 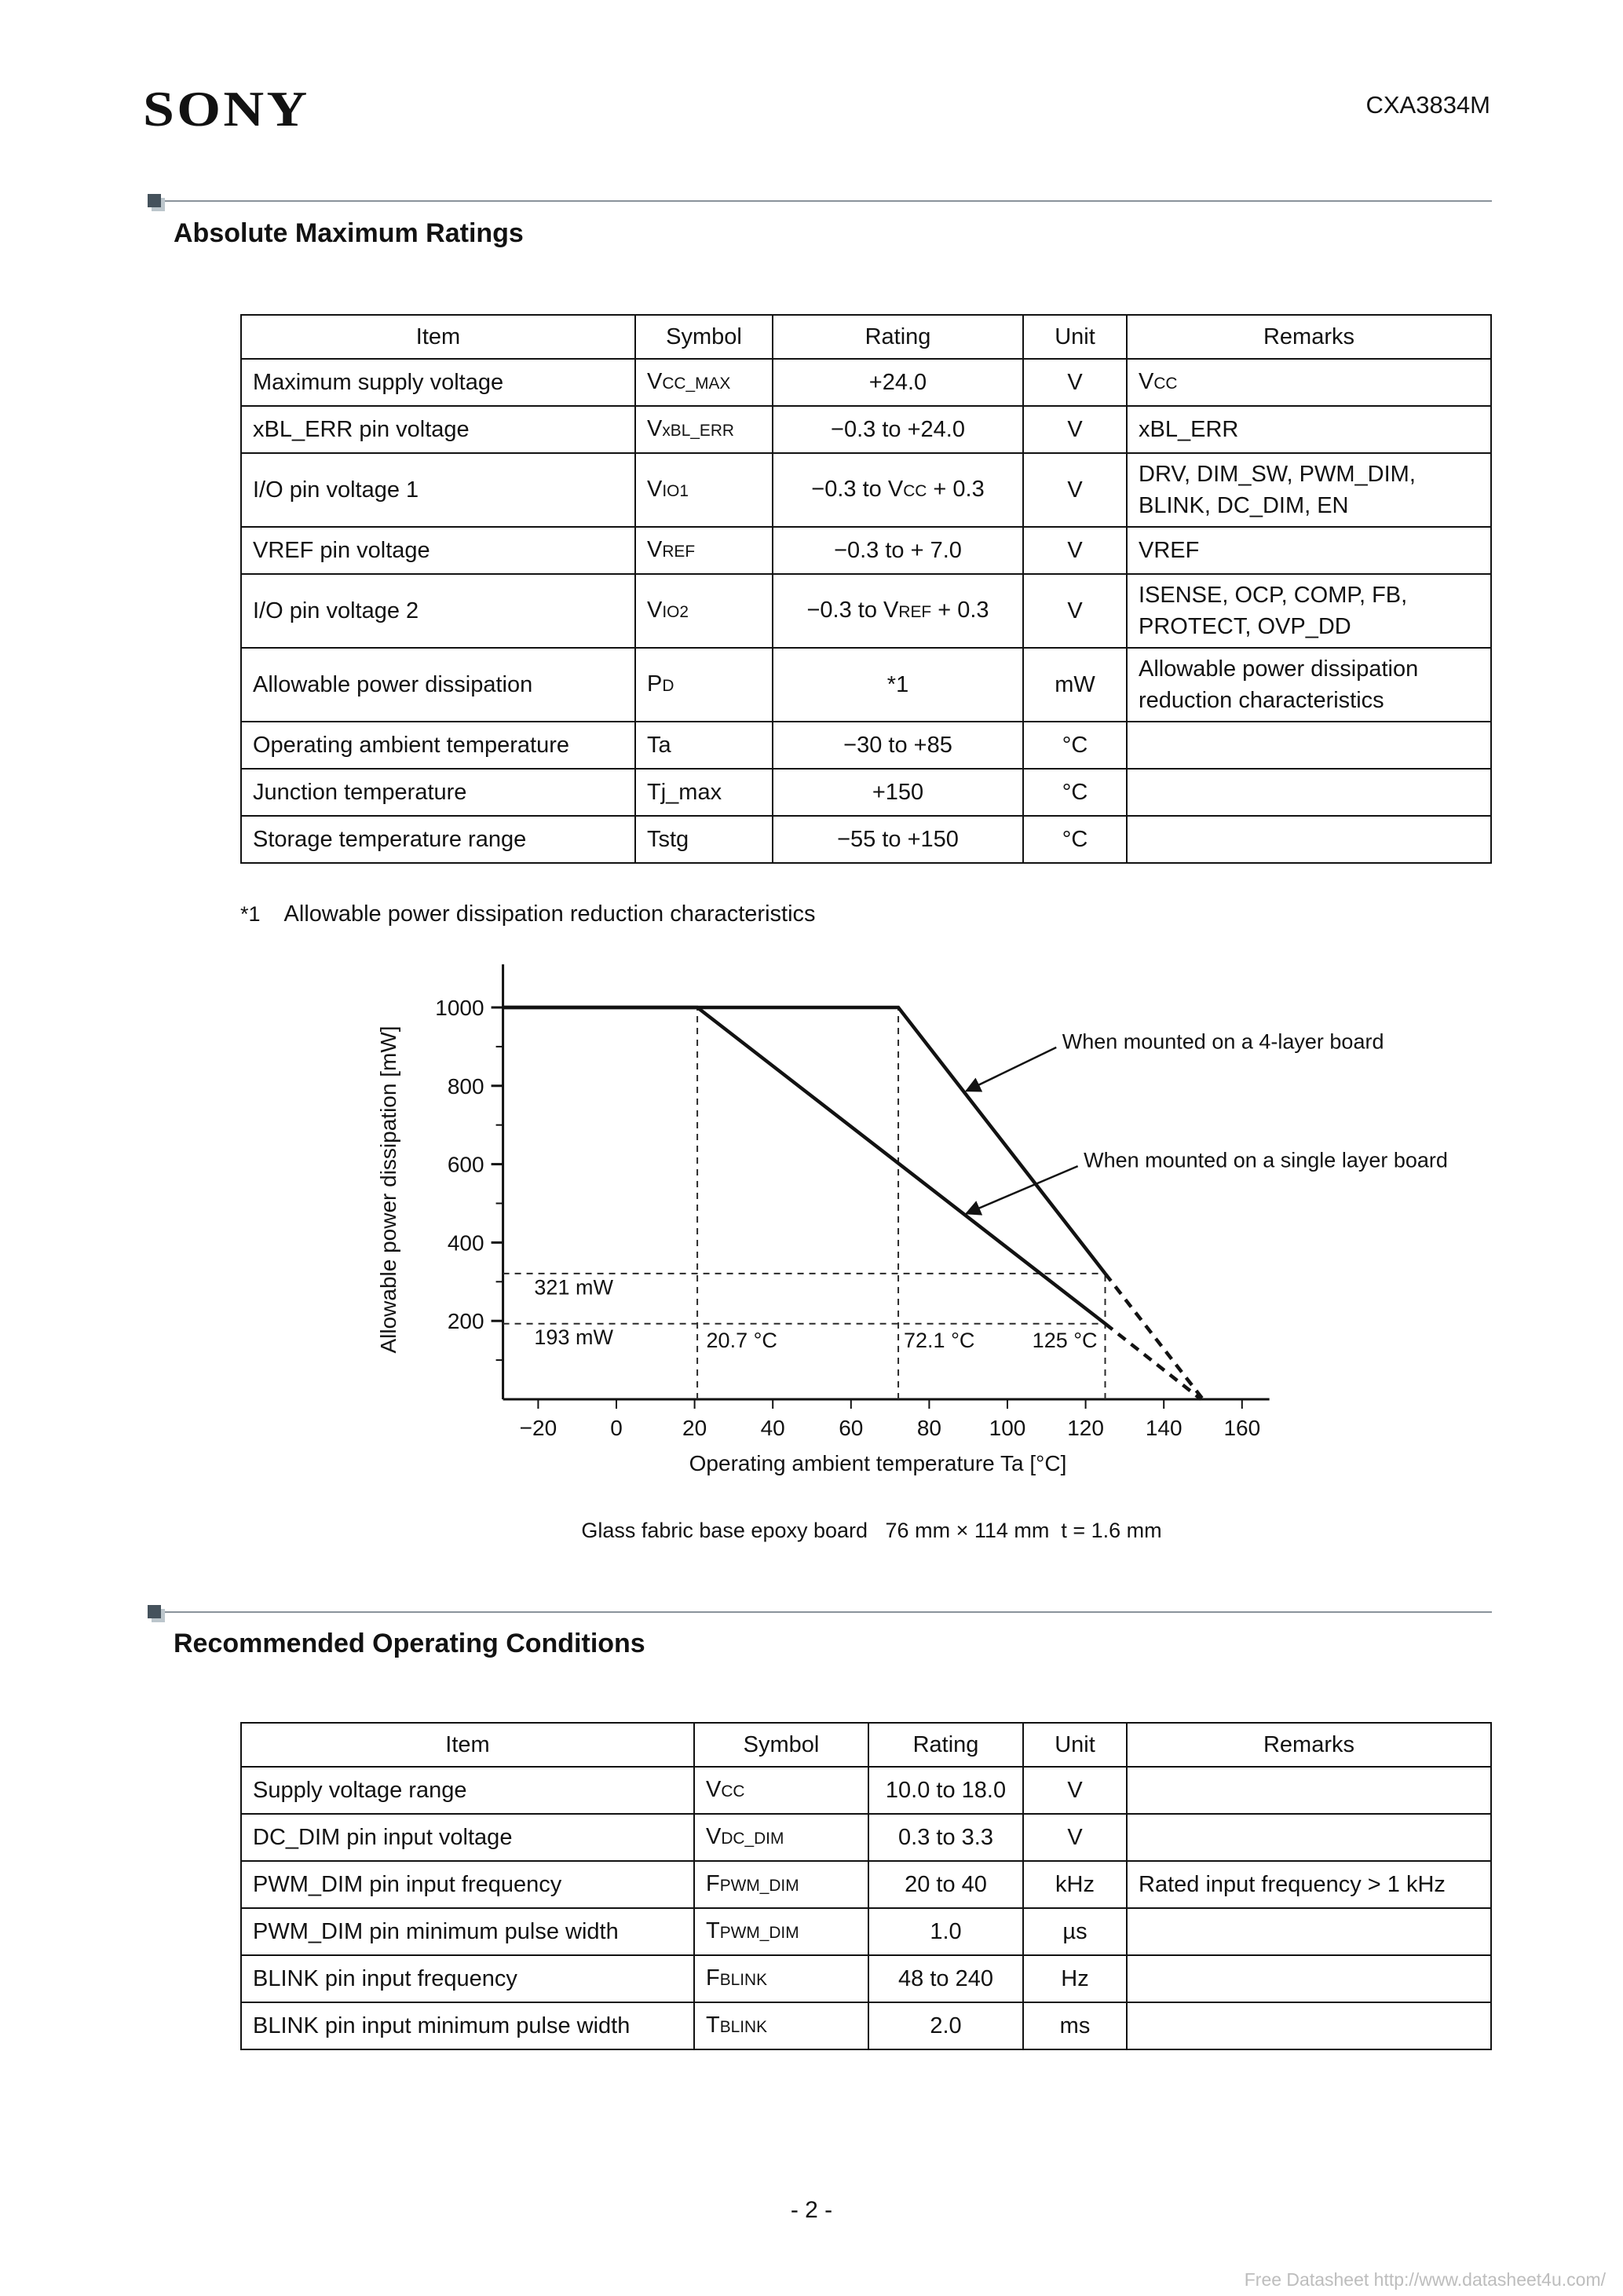 What do you see at coordinates (898, 383) in the screenshot?
I see `cell-rating: +24.0` at bounding box center [898, 383].